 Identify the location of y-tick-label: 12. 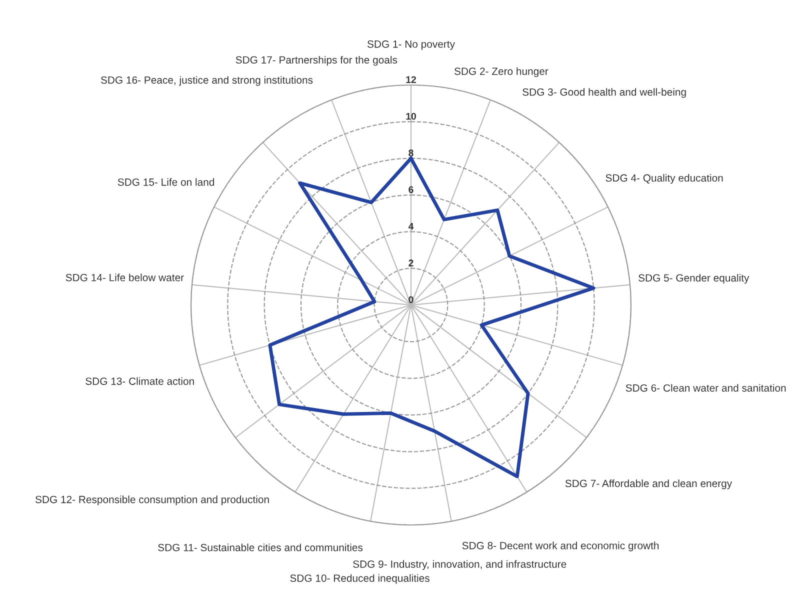
(411, 79).